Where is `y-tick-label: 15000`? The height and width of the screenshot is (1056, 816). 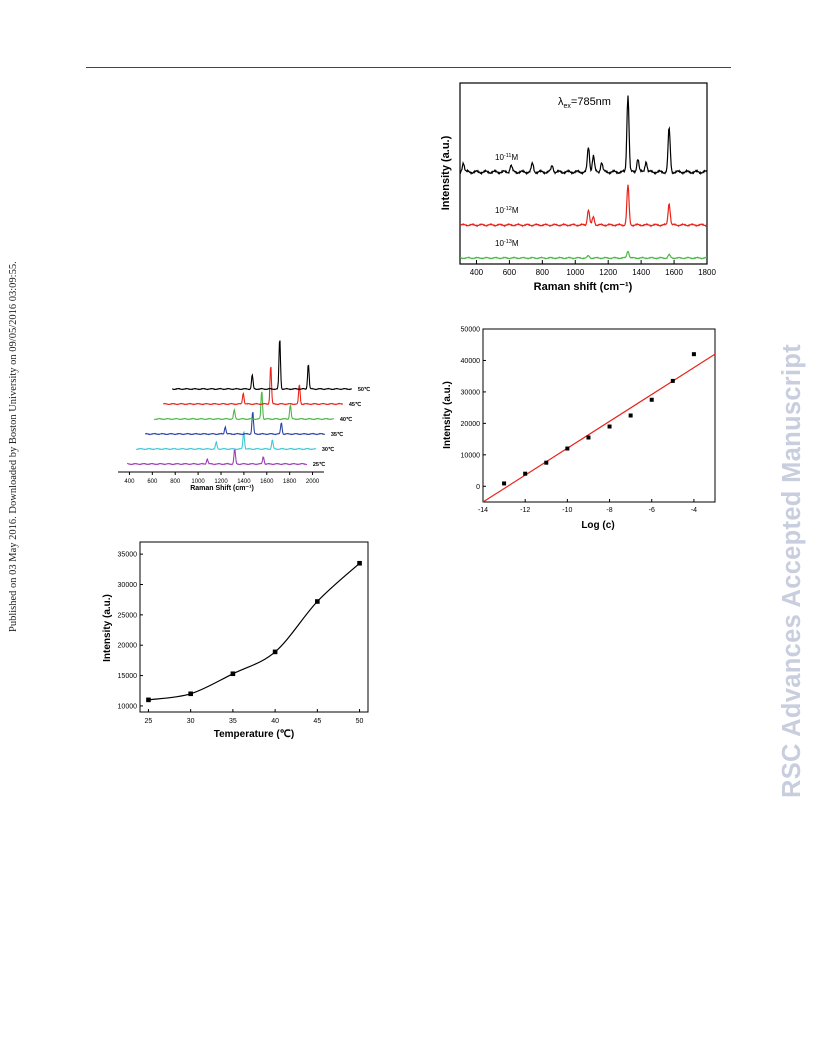
y-tick-label: 15000 is located at coordinates (128, 676).